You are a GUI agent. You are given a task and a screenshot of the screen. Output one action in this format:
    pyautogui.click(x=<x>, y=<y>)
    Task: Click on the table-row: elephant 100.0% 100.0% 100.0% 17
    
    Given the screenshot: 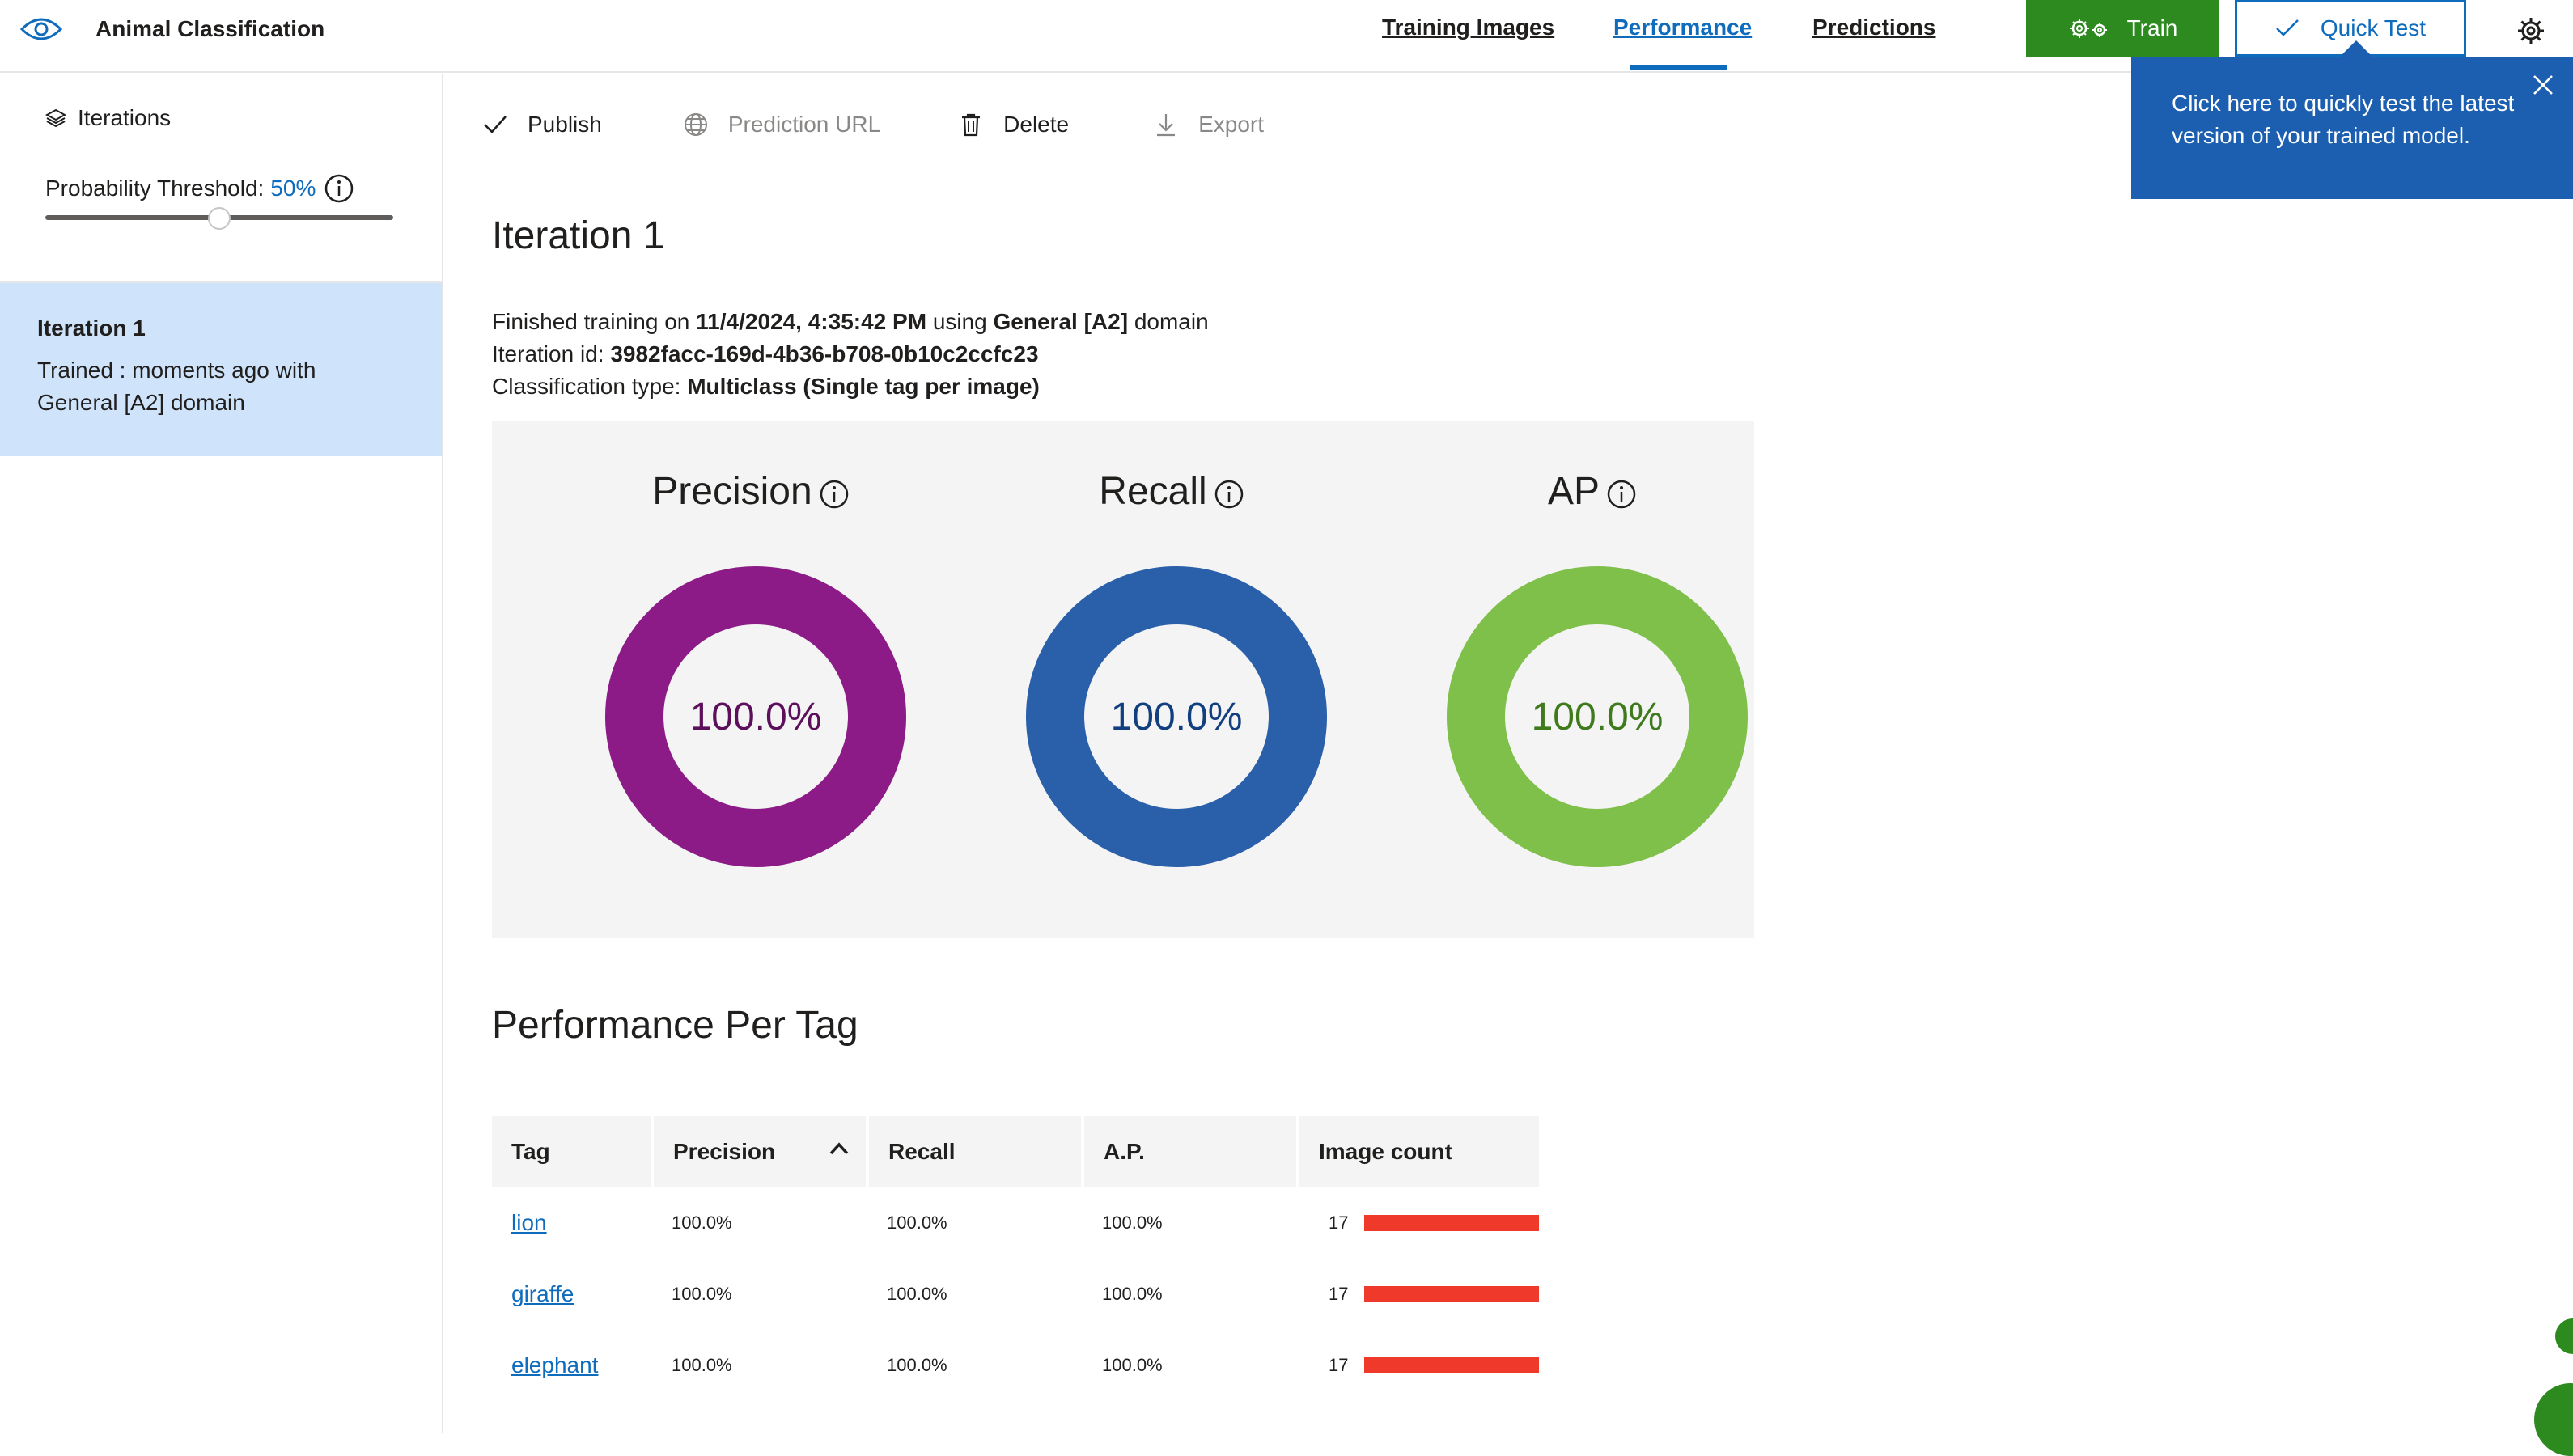 What is the action you would take?
    pyautogui.click(x=1018, y=1365)
    